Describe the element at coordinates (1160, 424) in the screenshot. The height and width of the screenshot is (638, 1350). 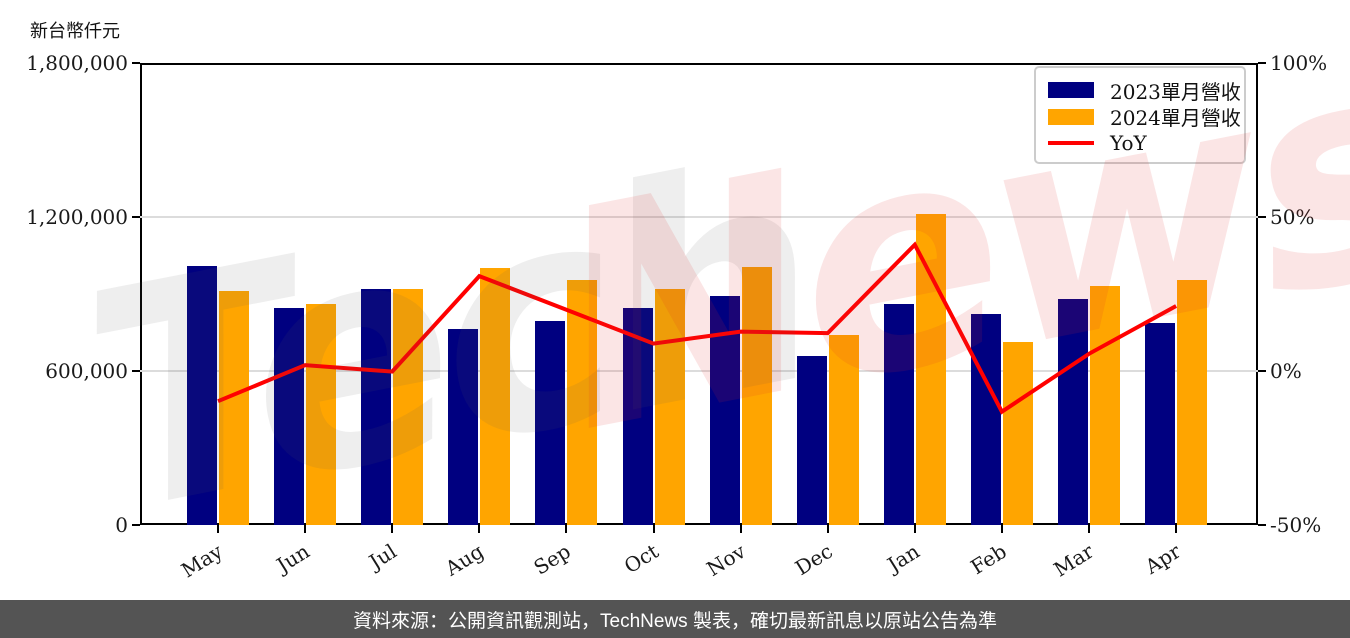
I see `bar-2023單月營收-Apr` at that location.